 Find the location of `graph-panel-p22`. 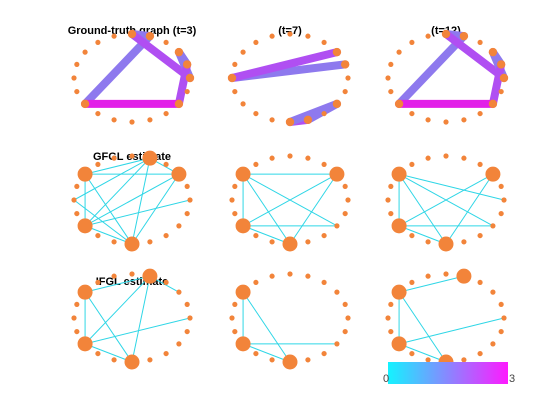

graph-panel-p22 is located at coordinates (290, 202).